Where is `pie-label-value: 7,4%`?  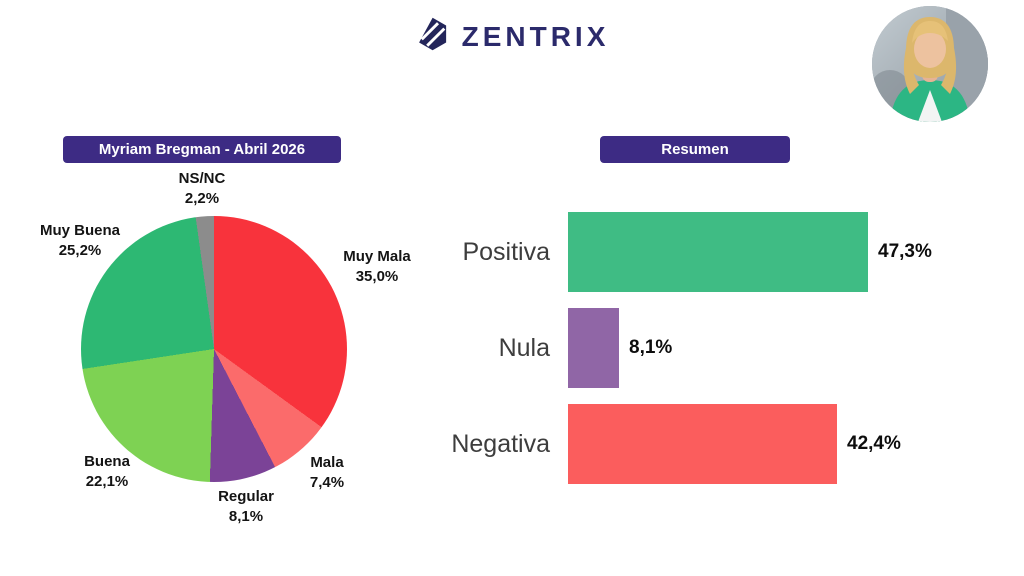
pie-label-value: 7,4% is located at coordinates (327, 482).